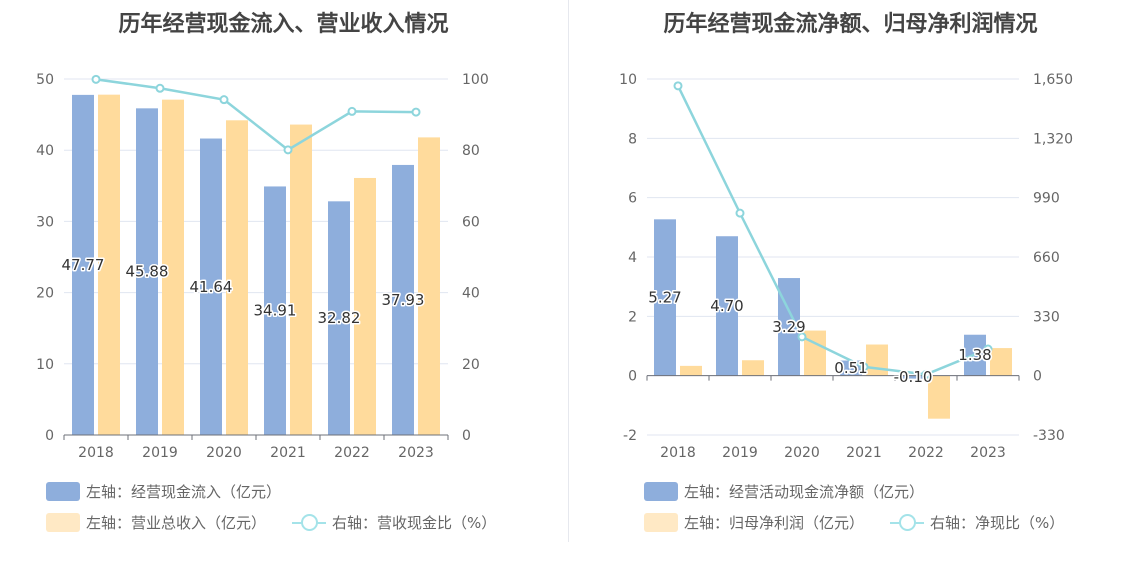 This screenshot has height=582, width=1134. Describe the element at coordinates (45, 151) in the screenshot. I see `left-axis-tick-label: 40` at that location.